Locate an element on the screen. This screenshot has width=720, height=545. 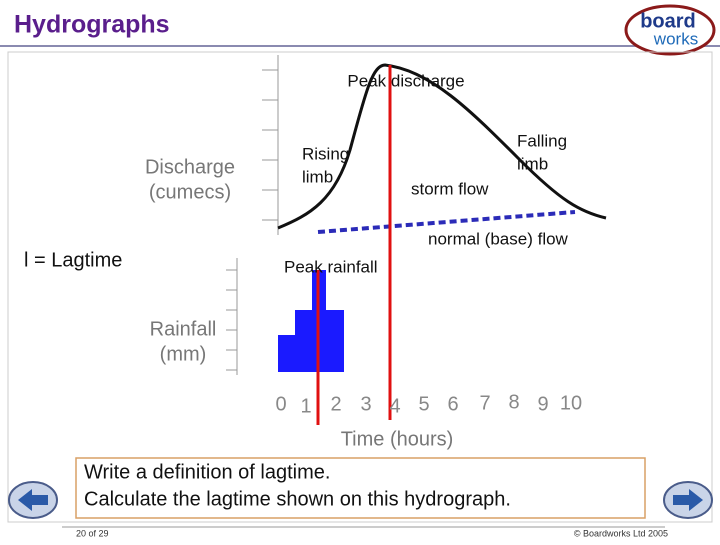
annotation: Falling is located at coordinates (542, 140).